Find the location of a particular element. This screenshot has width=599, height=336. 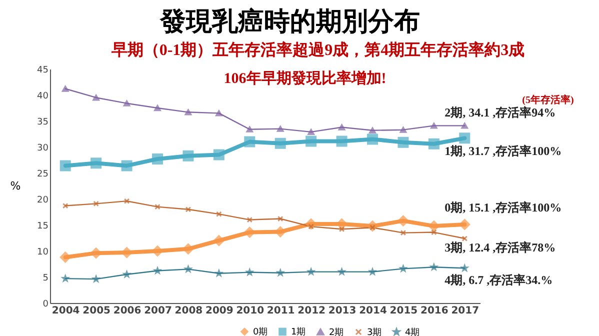

legend-label: 4期 is located at coordinates (412, 331).